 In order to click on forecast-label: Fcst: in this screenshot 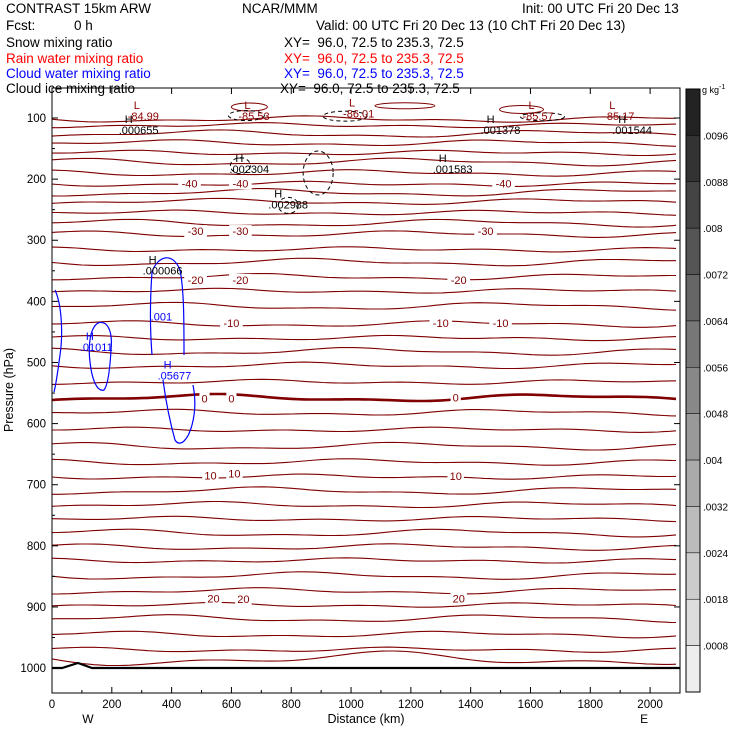, I will do `click(21, 25)`.